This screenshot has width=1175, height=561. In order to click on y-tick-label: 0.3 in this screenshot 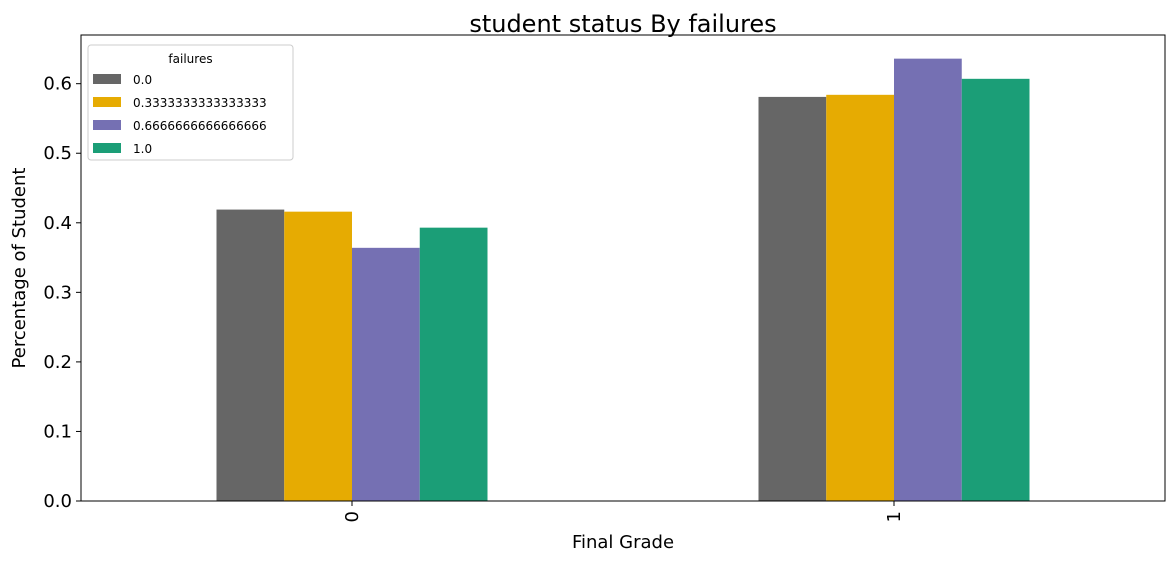, I will do `click(57, 292)`.